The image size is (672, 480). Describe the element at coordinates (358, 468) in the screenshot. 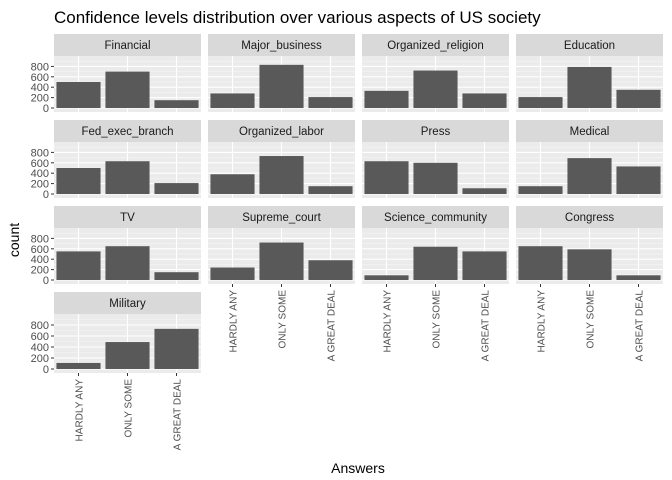

I see `x-axis-label: Answers` at that location.